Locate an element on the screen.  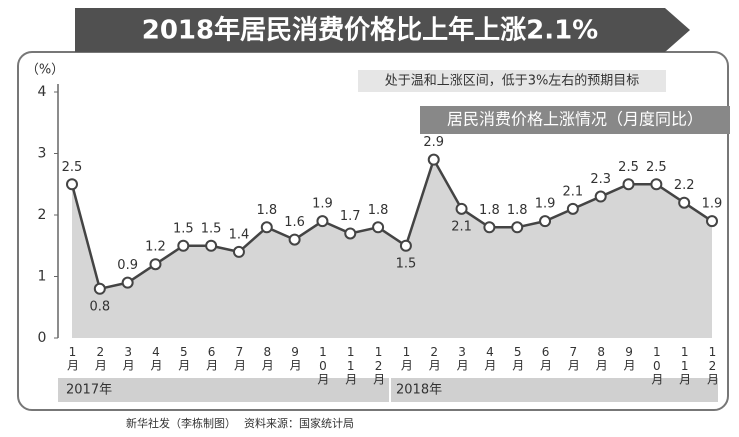
subtitle-box is located at coordinates (512, 81).